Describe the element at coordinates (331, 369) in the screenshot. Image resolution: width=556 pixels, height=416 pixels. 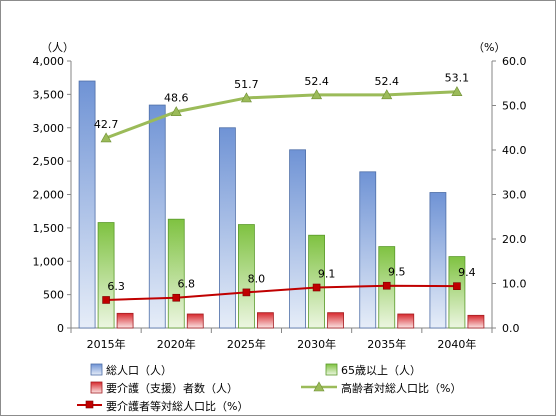
I see `legend-swatch-65-plus` at that location.